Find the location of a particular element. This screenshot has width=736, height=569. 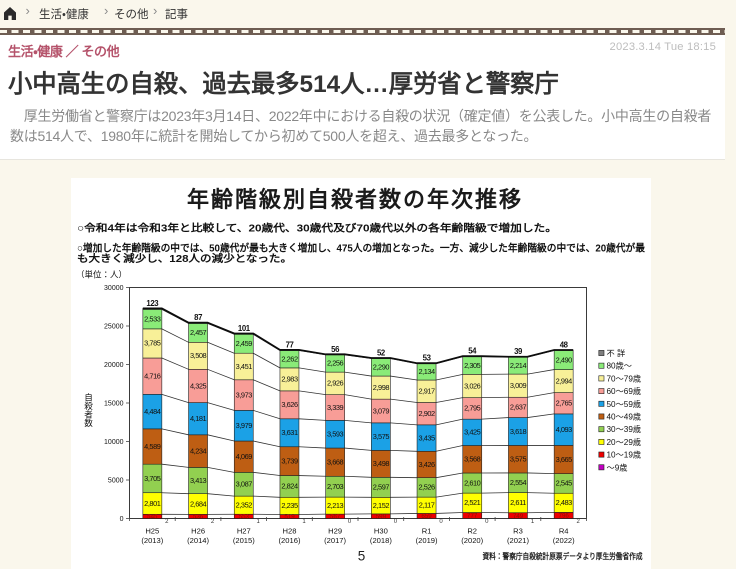

svg-text: 3,425 is located at coordinates (472, 432).